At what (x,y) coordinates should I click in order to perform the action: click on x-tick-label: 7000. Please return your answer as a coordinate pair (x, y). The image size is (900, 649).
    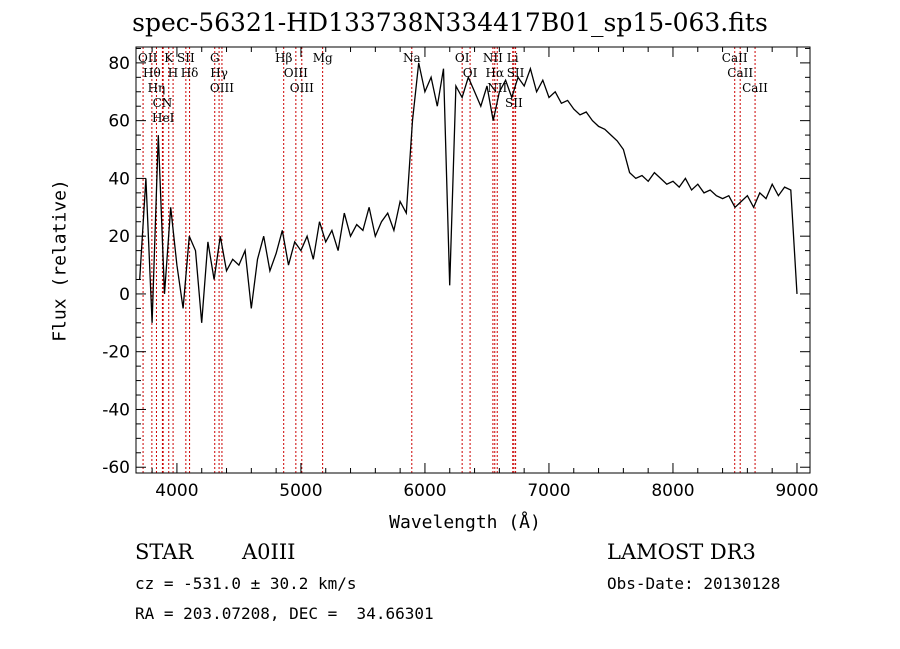
    Looking at the image, I should click on (548, 491).